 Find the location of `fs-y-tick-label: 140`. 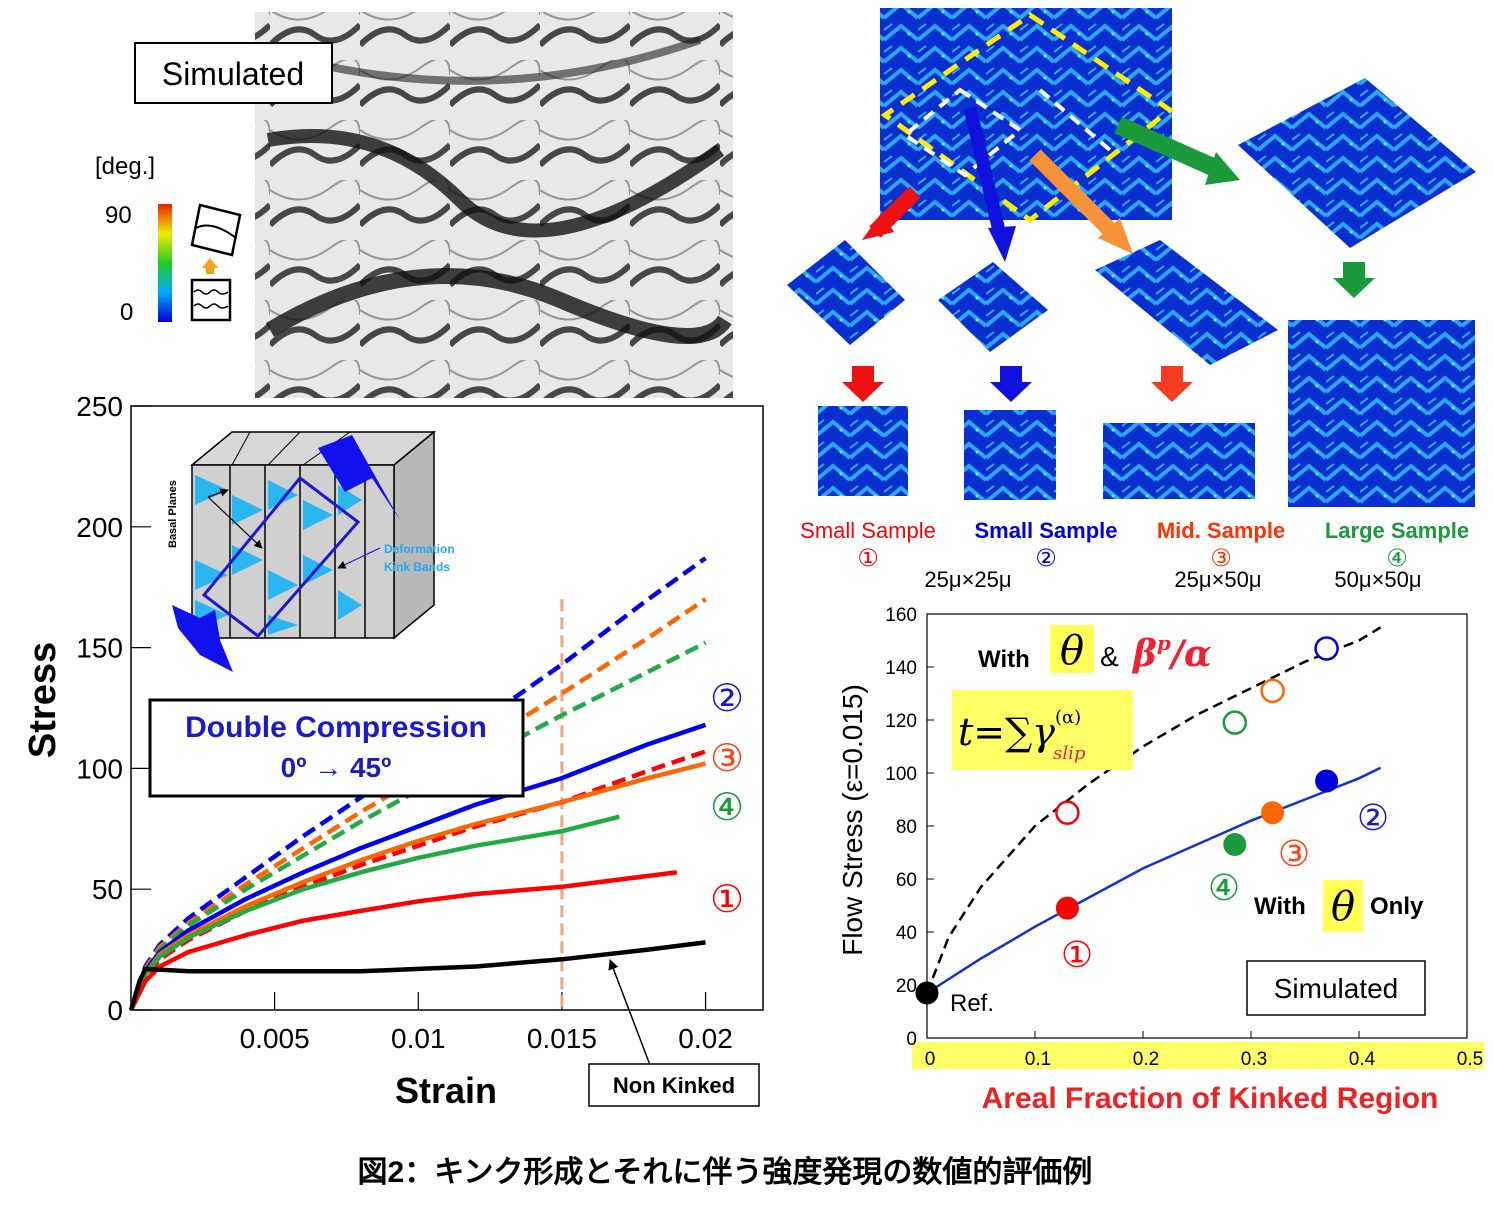

fs-y-tick-label: 140 is located at coordinates (901, 668).